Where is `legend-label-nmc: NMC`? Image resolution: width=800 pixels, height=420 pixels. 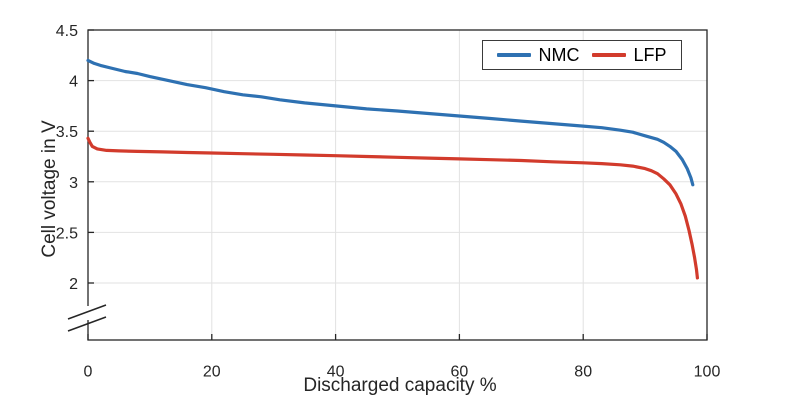 legend-label-nmc: NMC is located at coordinates (559, 55).